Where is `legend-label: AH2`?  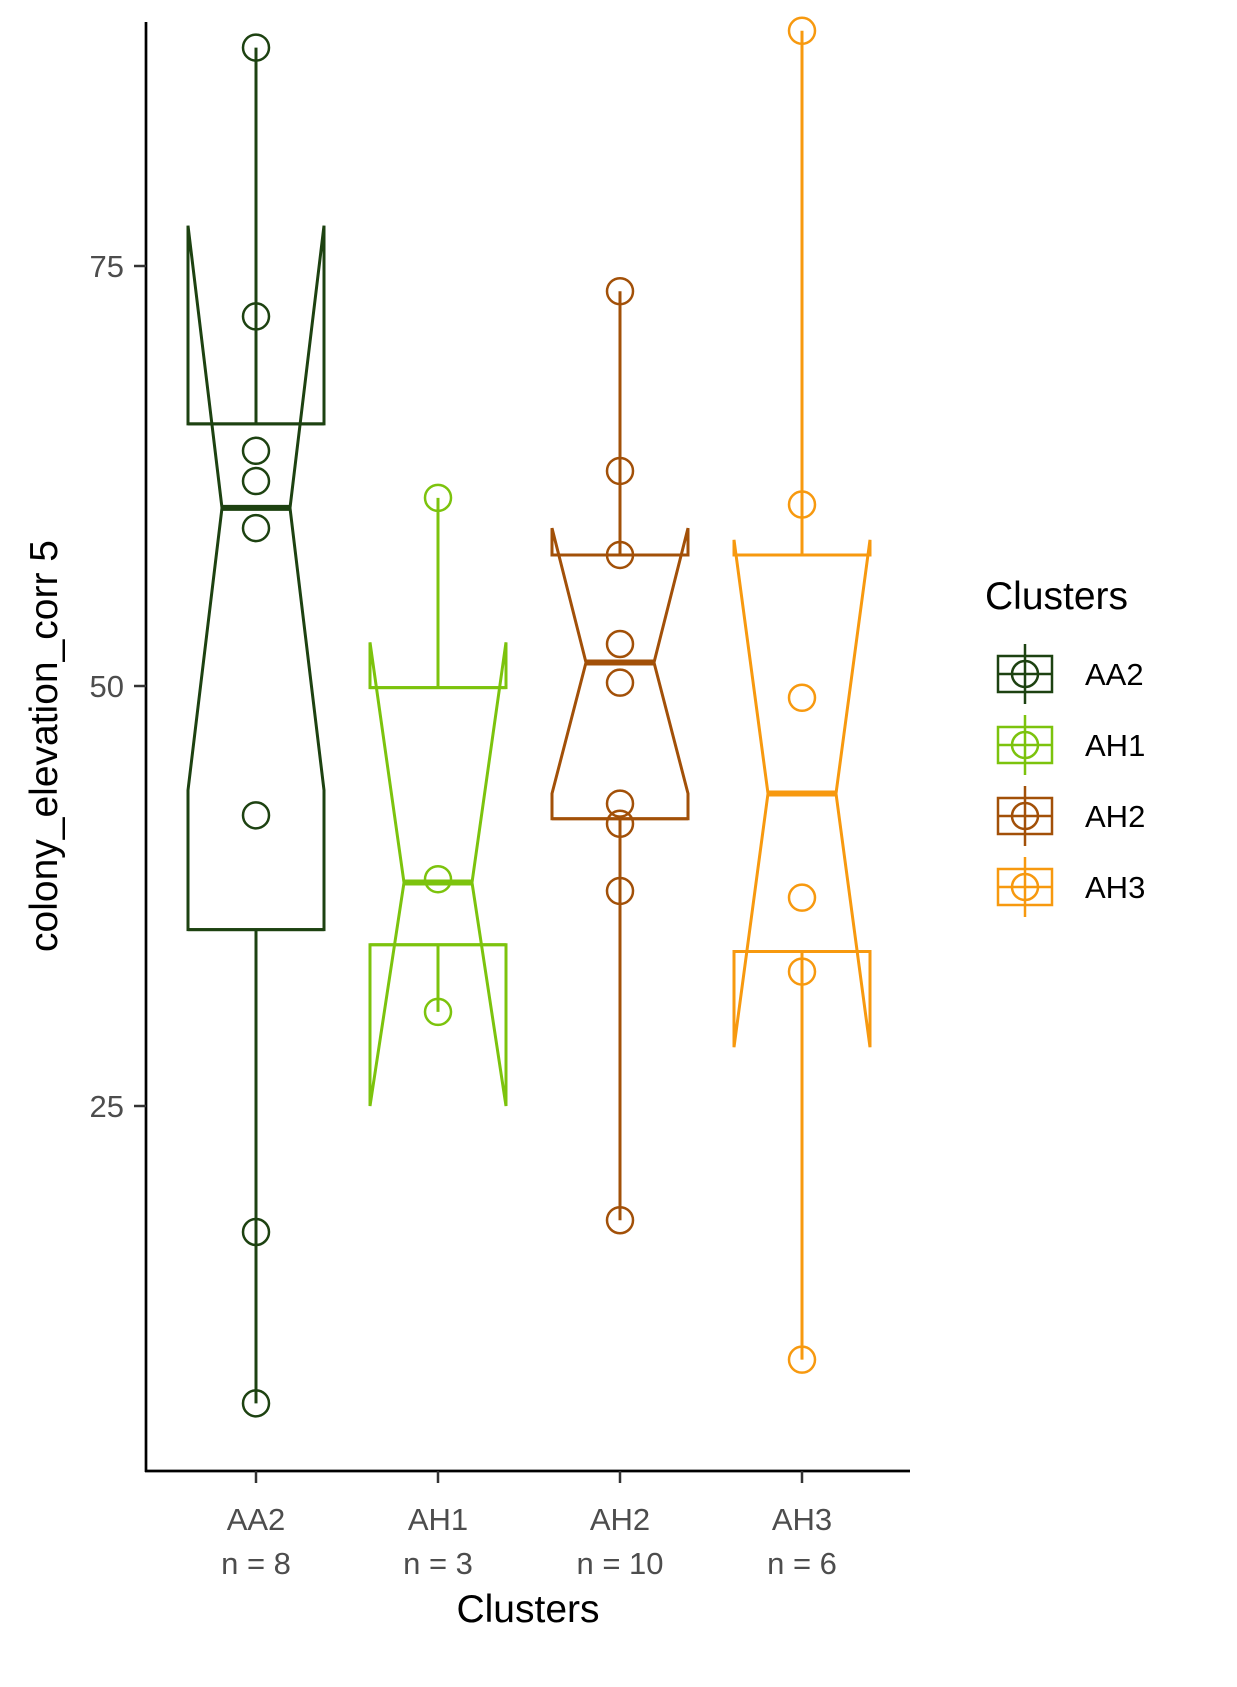 legend-label: AH2 is located at coordinates (1115, 816).